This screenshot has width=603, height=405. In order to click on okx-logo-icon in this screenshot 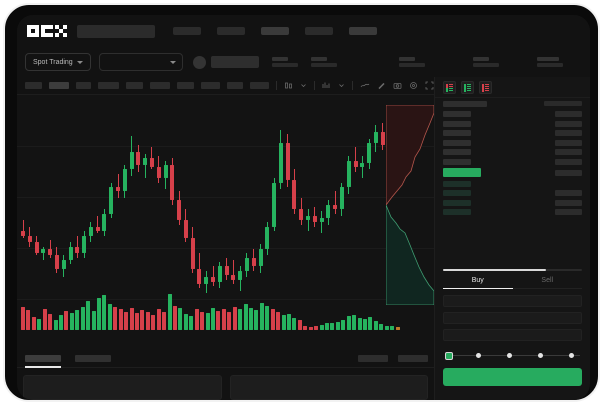, I will do `click(47, 31)`.